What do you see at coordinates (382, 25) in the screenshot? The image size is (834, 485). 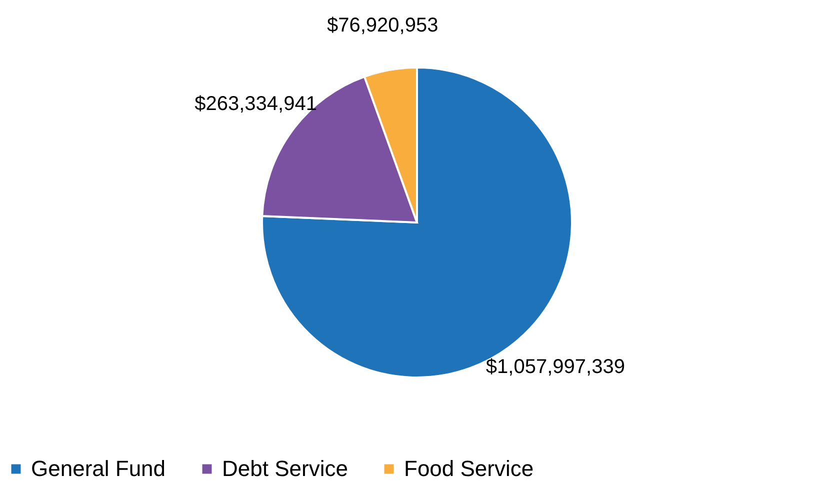 I see `data-label: $76,920,953` at bounding box center [382, 25].